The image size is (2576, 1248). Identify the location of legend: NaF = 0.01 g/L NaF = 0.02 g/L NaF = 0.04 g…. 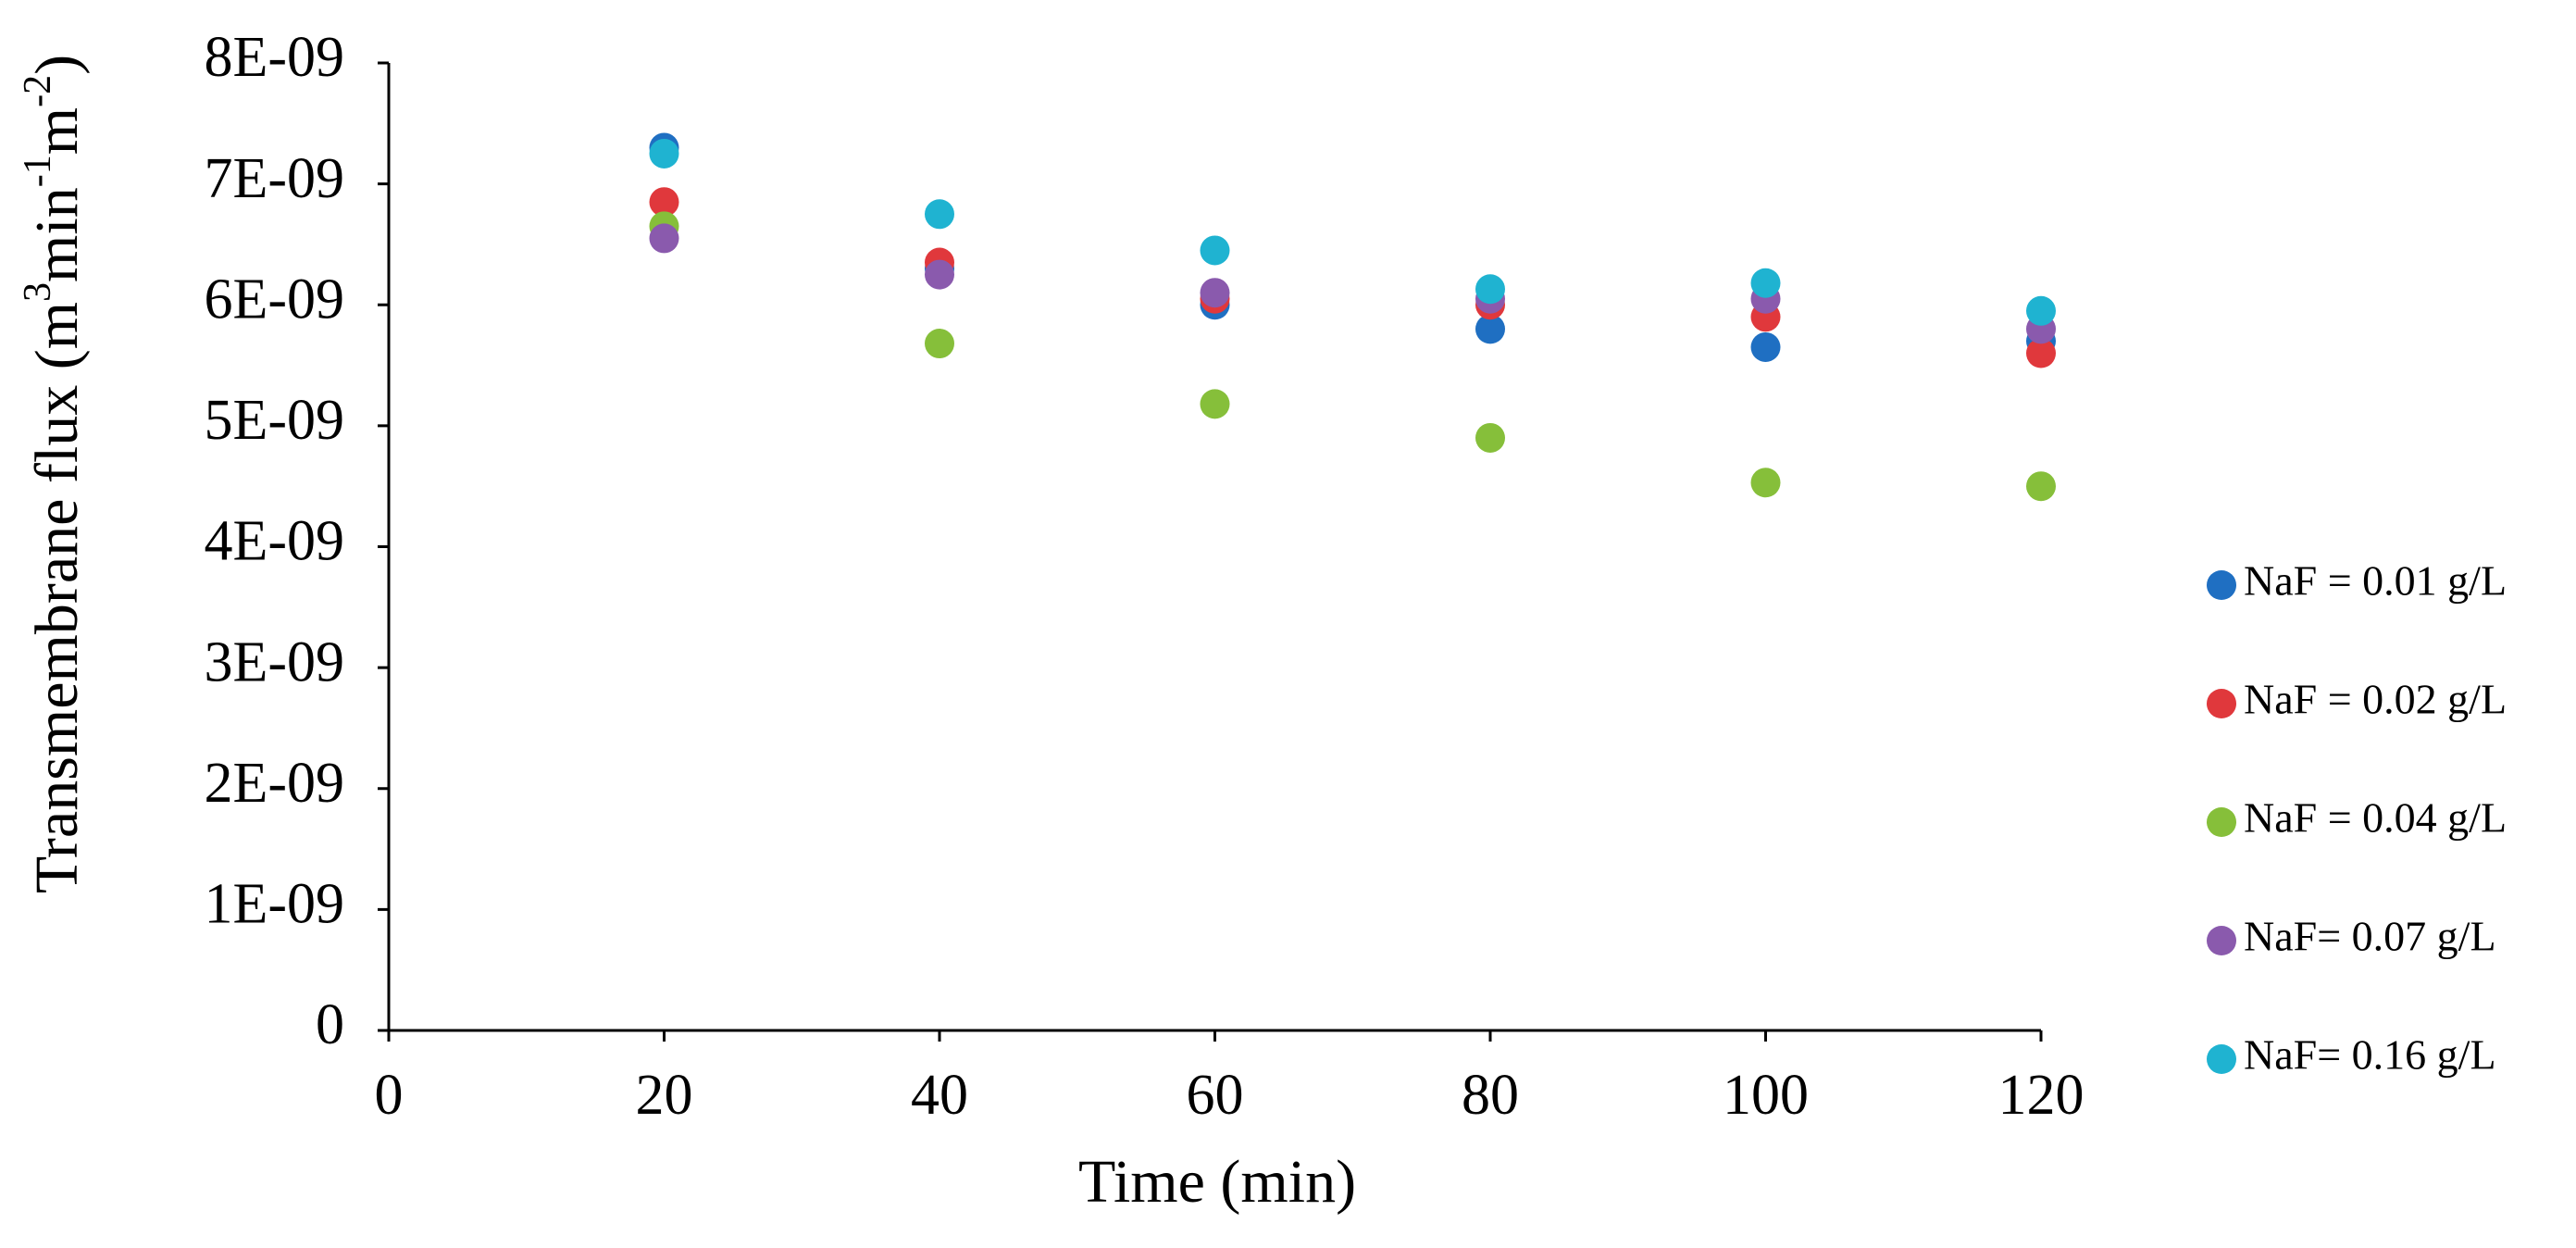
(2357, 818).